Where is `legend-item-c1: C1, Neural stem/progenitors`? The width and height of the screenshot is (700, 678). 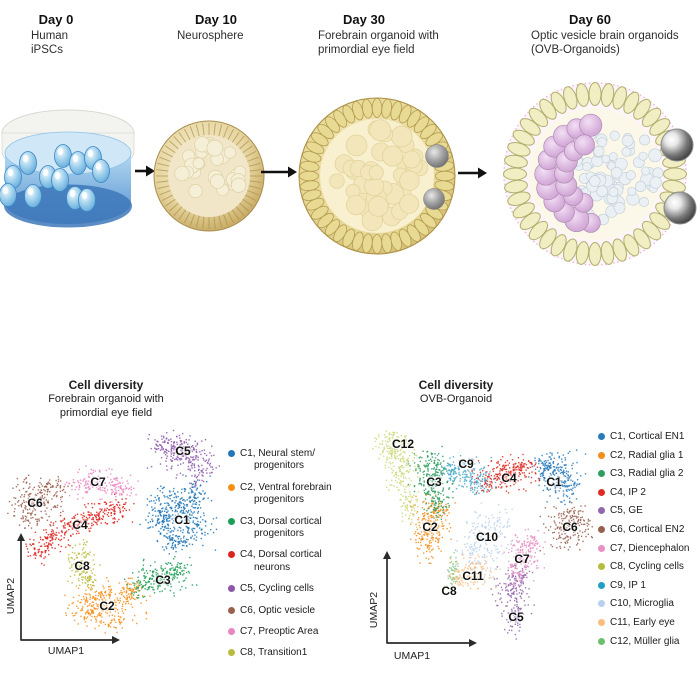 legend-item-c1: C1, Neural stem/progenitors is located at coordinates (292, 460).